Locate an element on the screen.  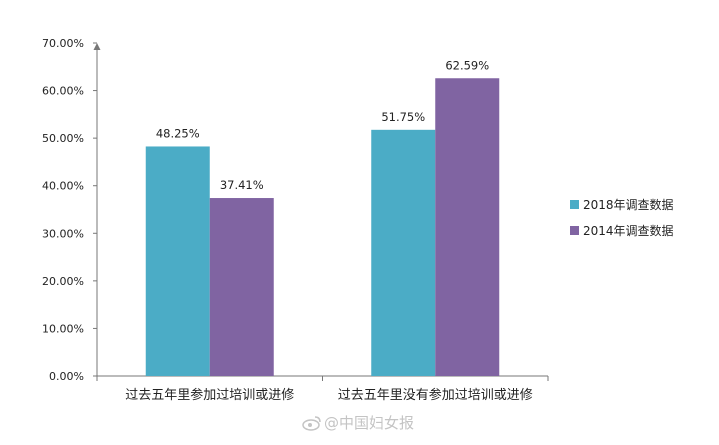
y-tick-label: 40.00% is located at coordinates (63, 186).